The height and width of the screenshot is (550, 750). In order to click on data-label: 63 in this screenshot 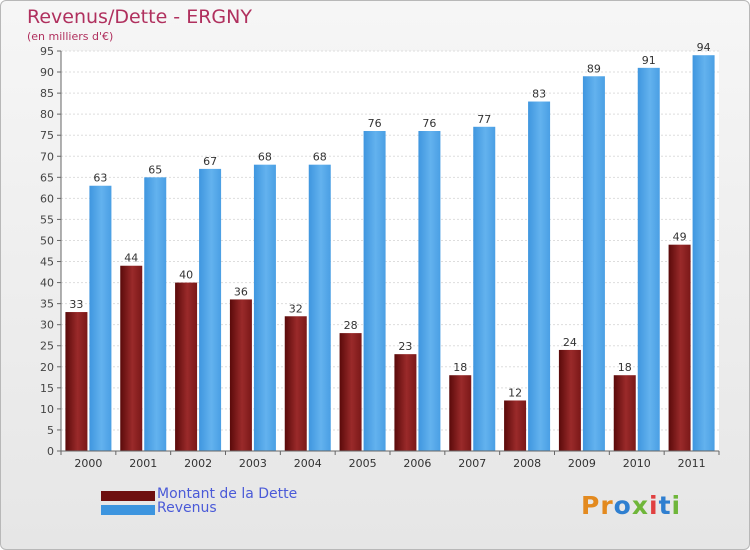, I will do `click(100, 178)`.